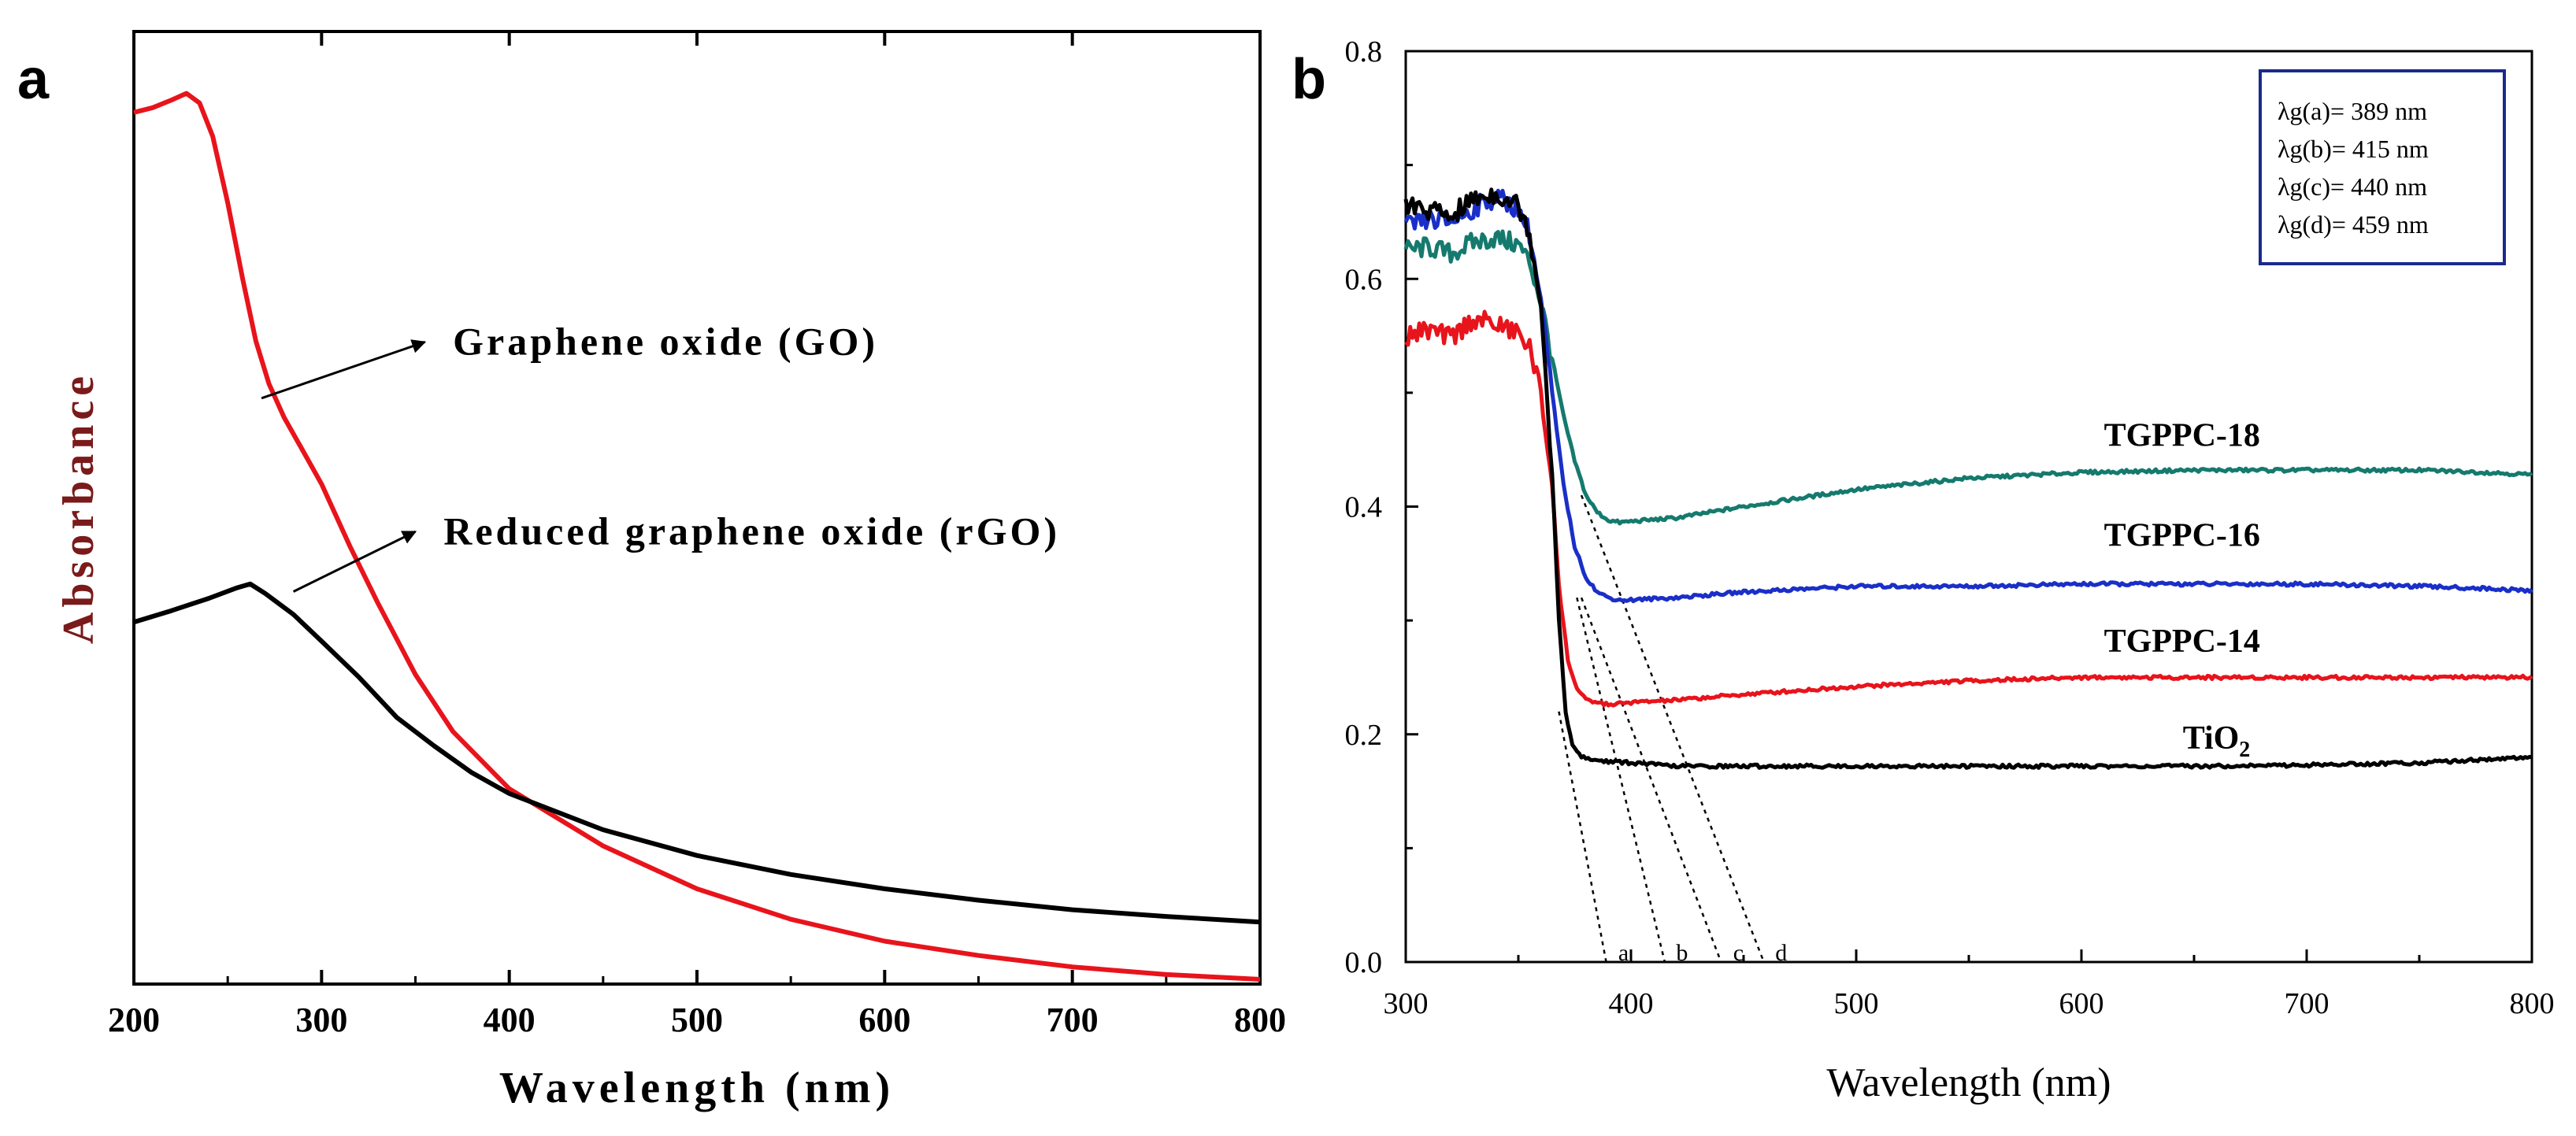  I want to click on x-tick-label-a: 800, so click(1260, 1020).